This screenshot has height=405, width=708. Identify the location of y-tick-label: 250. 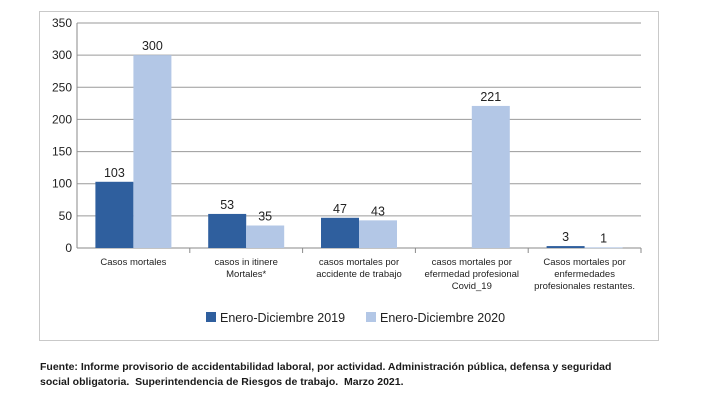
(62, 87).